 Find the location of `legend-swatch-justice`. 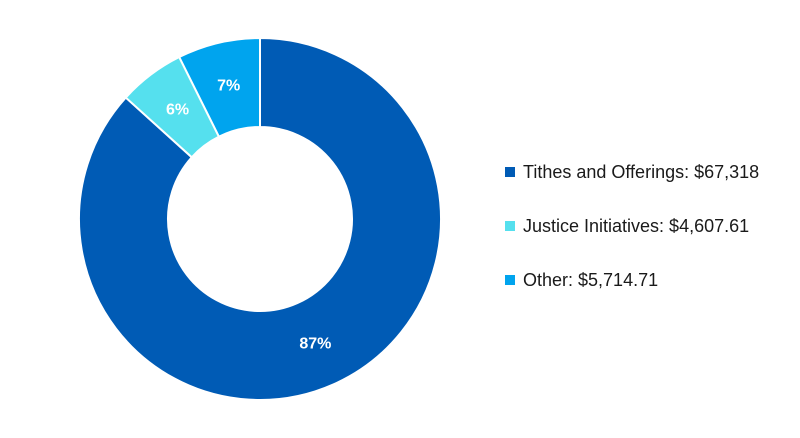

legend-swatch-justice is located at coordinates (510, 226).